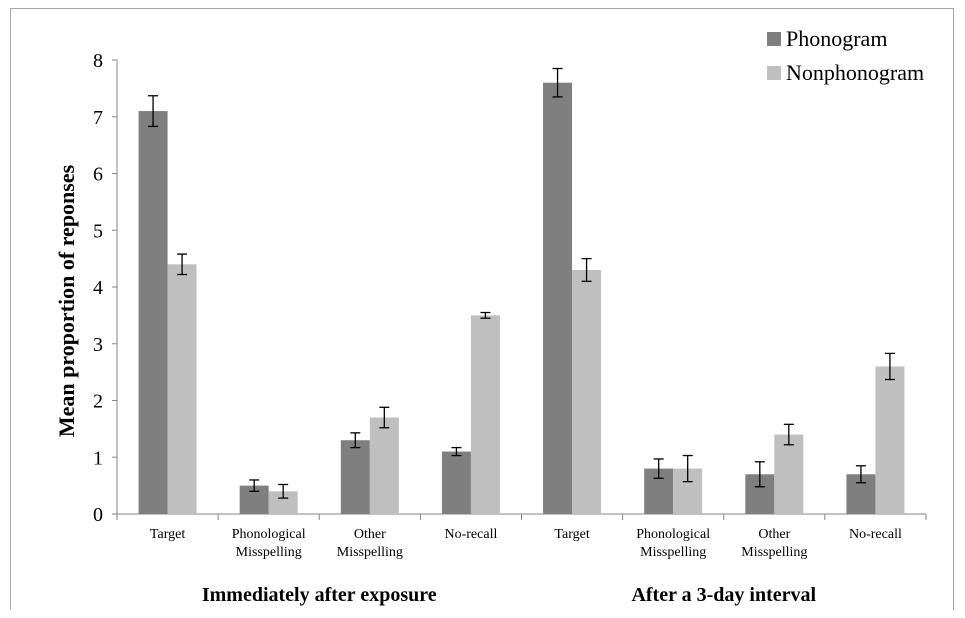 This screenshot has height=618, width=965. I want to click on y-tick-label: 0, so click(98, 515).